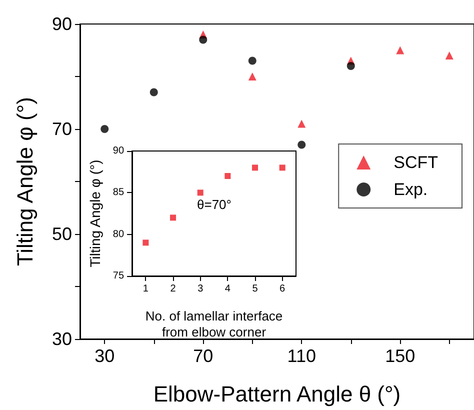 The height and width of the screenshot is (410, 474). I want to click on x-tick-label: 150, so click(400, 356).